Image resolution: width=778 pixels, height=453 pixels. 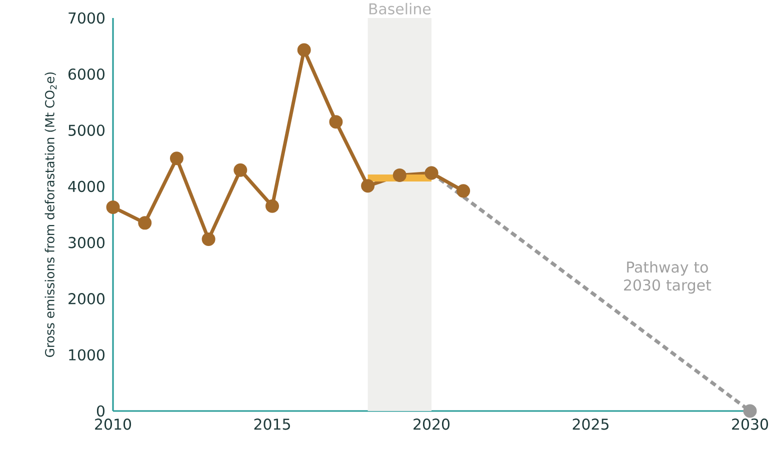 I want to click on y-tick-label: 7000, so click(x=86, y=18).